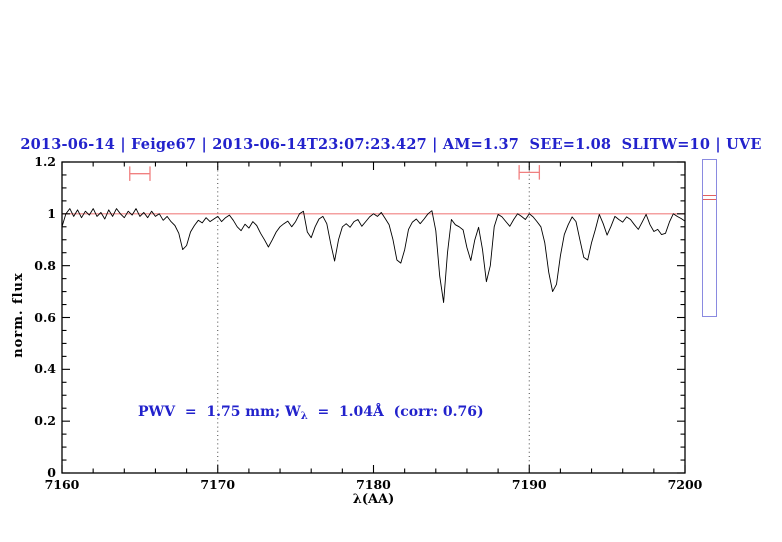 The image size is (782, 542). Describe the element at coordinates (45, 317) in the screenshot. I see `y-tick-label-0.6: 0.6` at that location.